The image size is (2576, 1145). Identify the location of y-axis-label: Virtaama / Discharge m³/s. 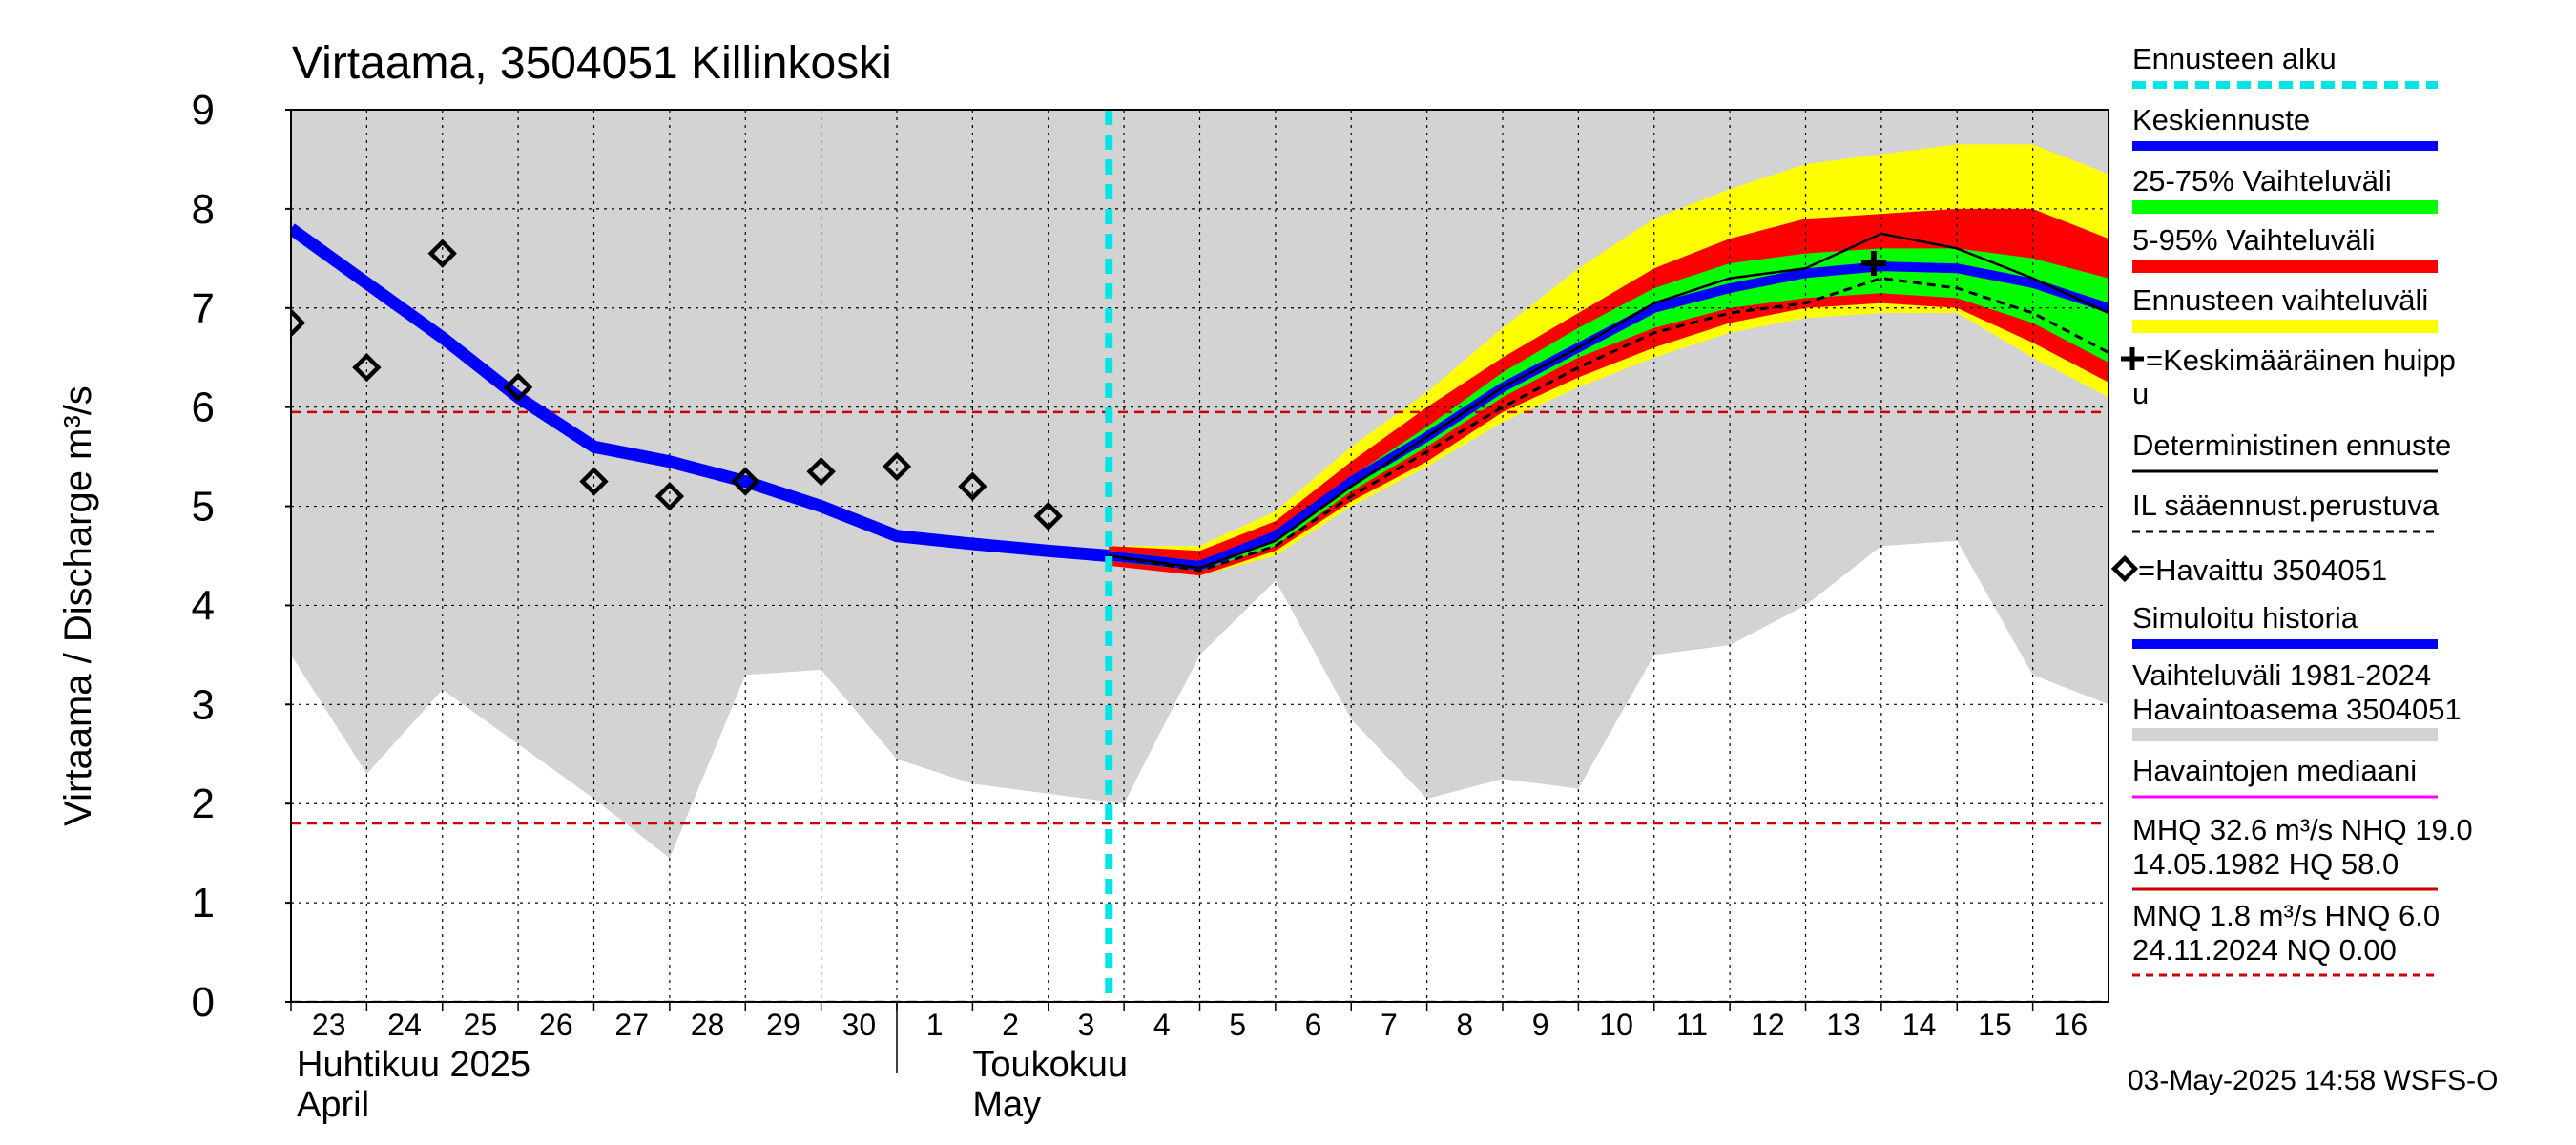
(78, 605).